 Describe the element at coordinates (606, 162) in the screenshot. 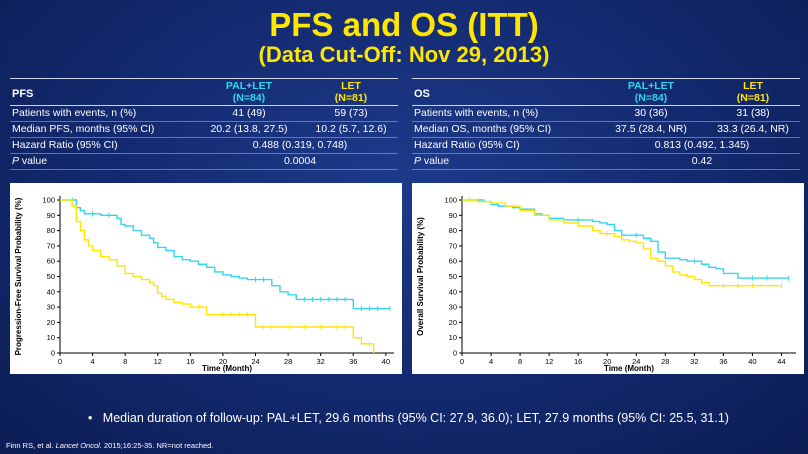

I see `table-row: P value 0.42` at that location.